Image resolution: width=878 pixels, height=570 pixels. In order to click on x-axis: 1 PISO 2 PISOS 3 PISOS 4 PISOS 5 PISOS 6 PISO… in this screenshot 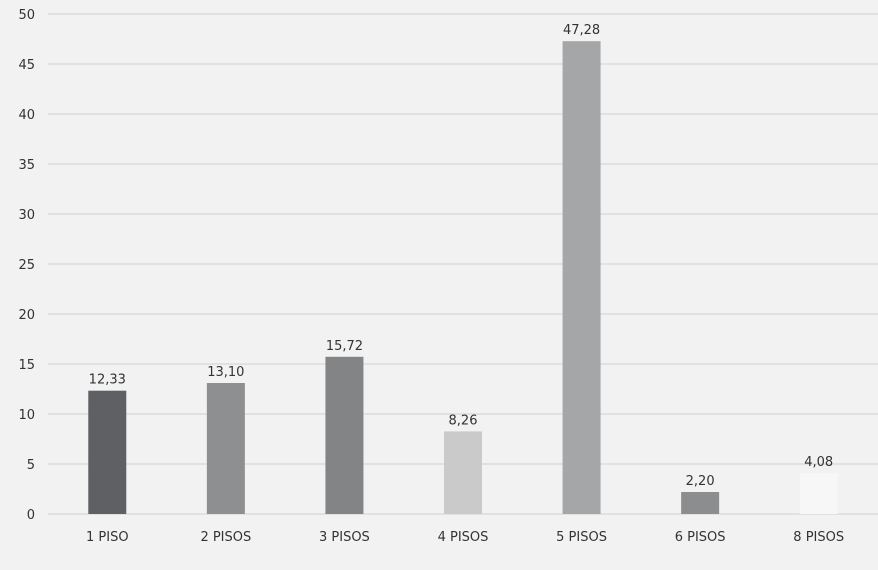, I will do `click(465, 537)`.